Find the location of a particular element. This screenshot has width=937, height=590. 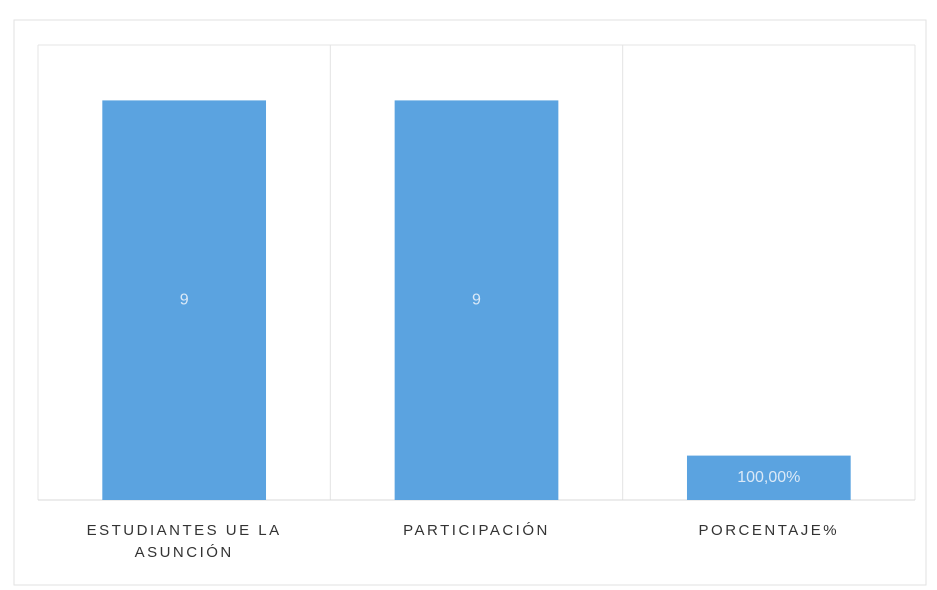

data-label: 100,00% is located at coordinates (768, 477).